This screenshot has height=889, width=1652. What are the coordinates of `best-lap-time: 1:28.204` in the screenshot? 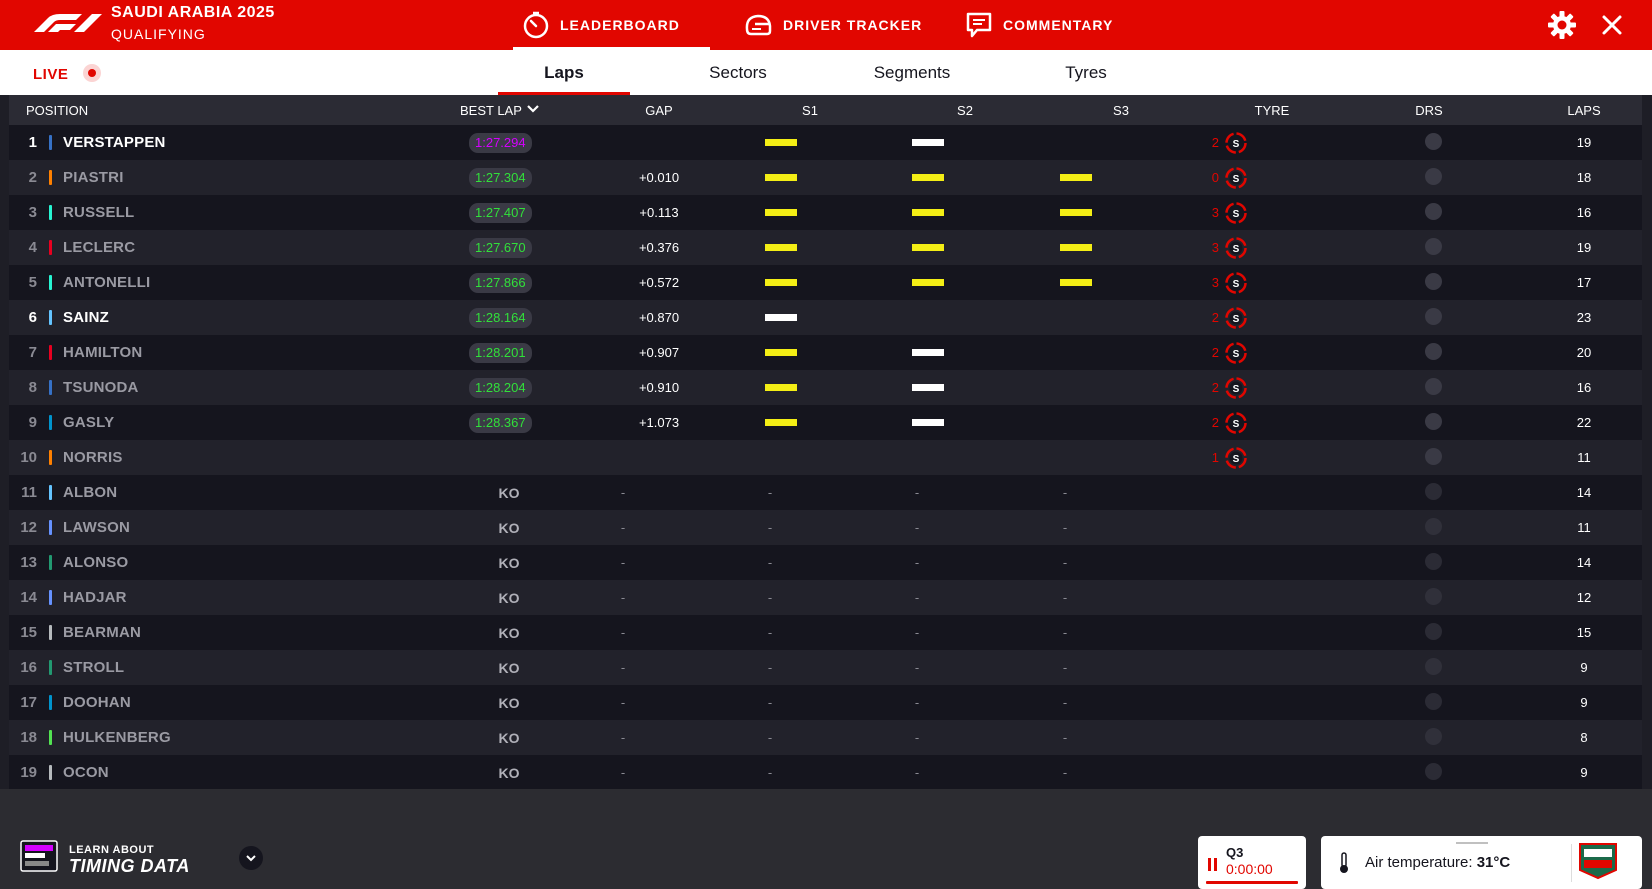 It's located at (500, 388).